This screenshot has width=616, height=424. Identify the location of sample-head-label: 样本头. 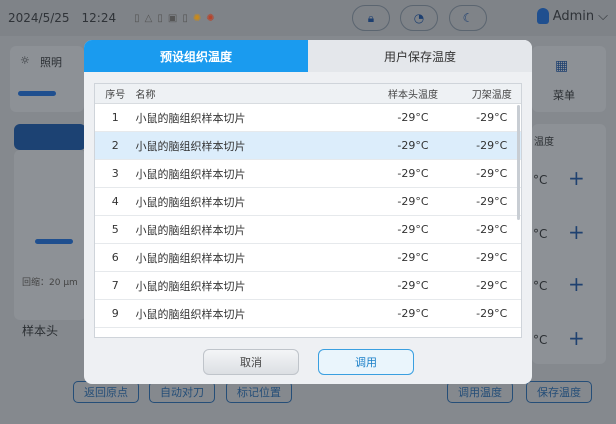
(40, 331).